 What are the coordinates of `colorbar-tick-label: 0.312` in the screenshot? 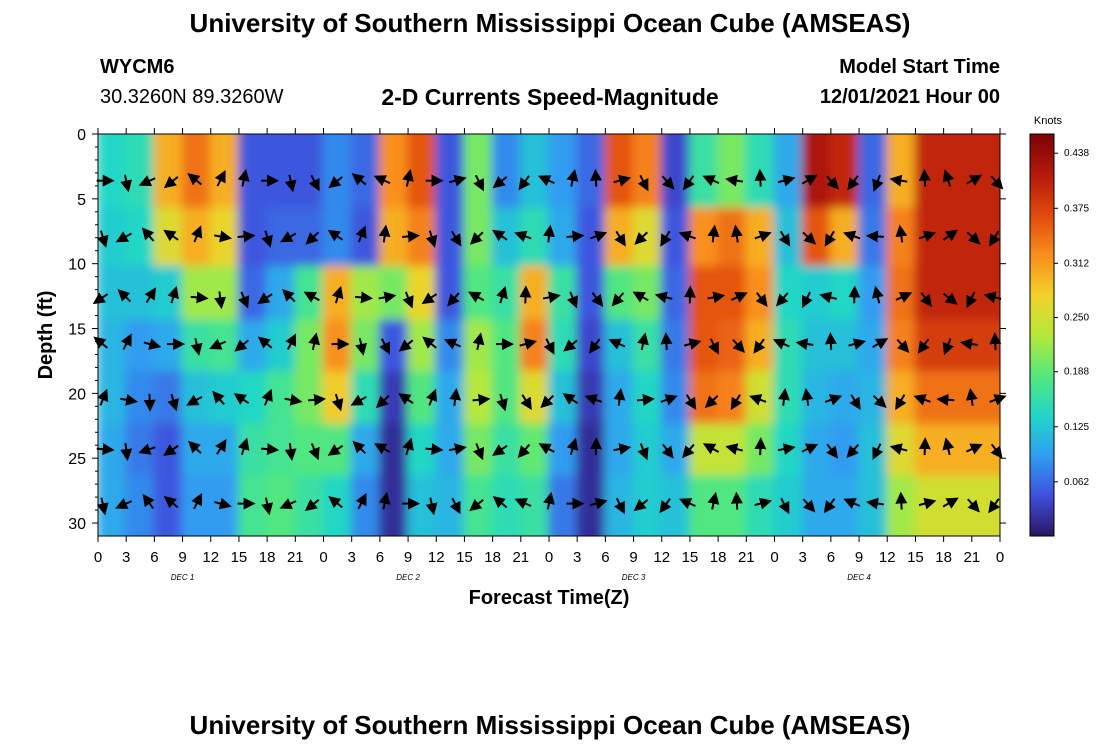 It's located at (1076, 263).